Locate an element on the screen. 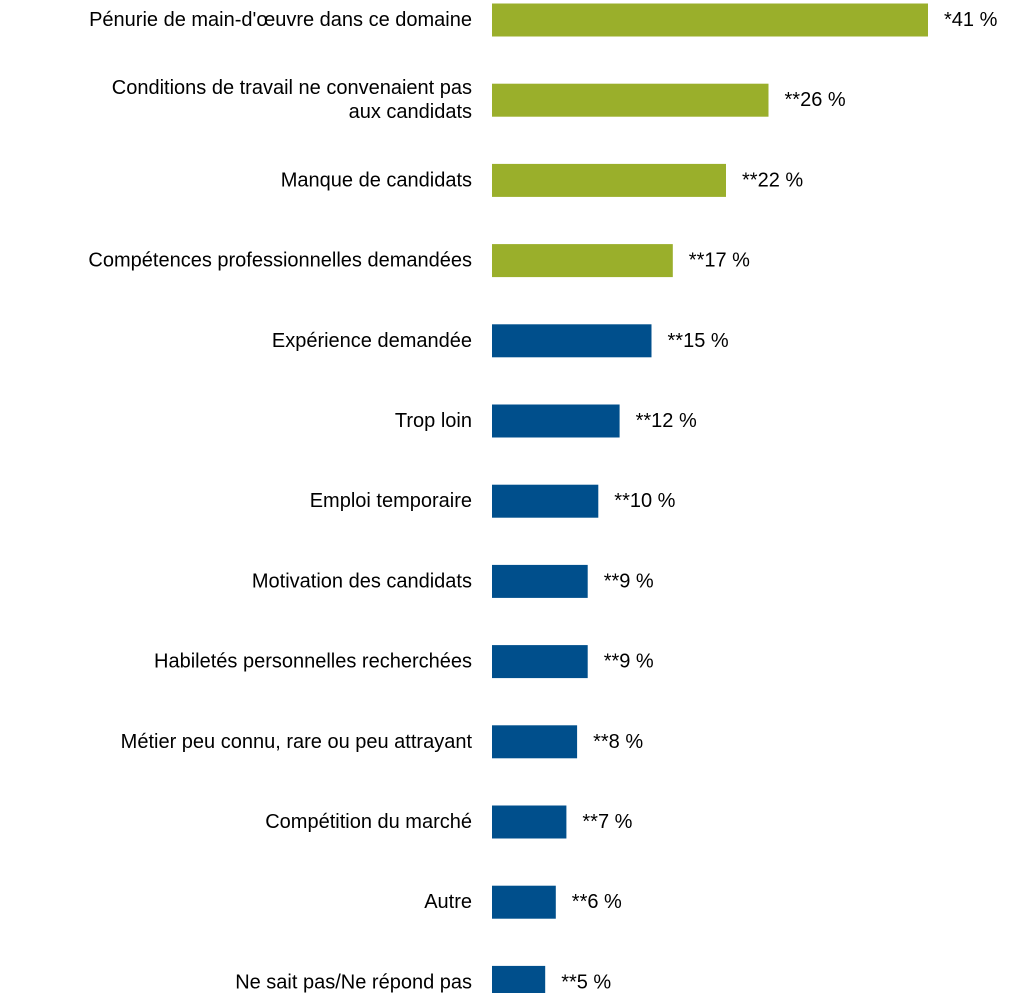 The width and height of the screenshot is (1009, 998). data-label-4: **15 % is located at coordinates (698, 341).